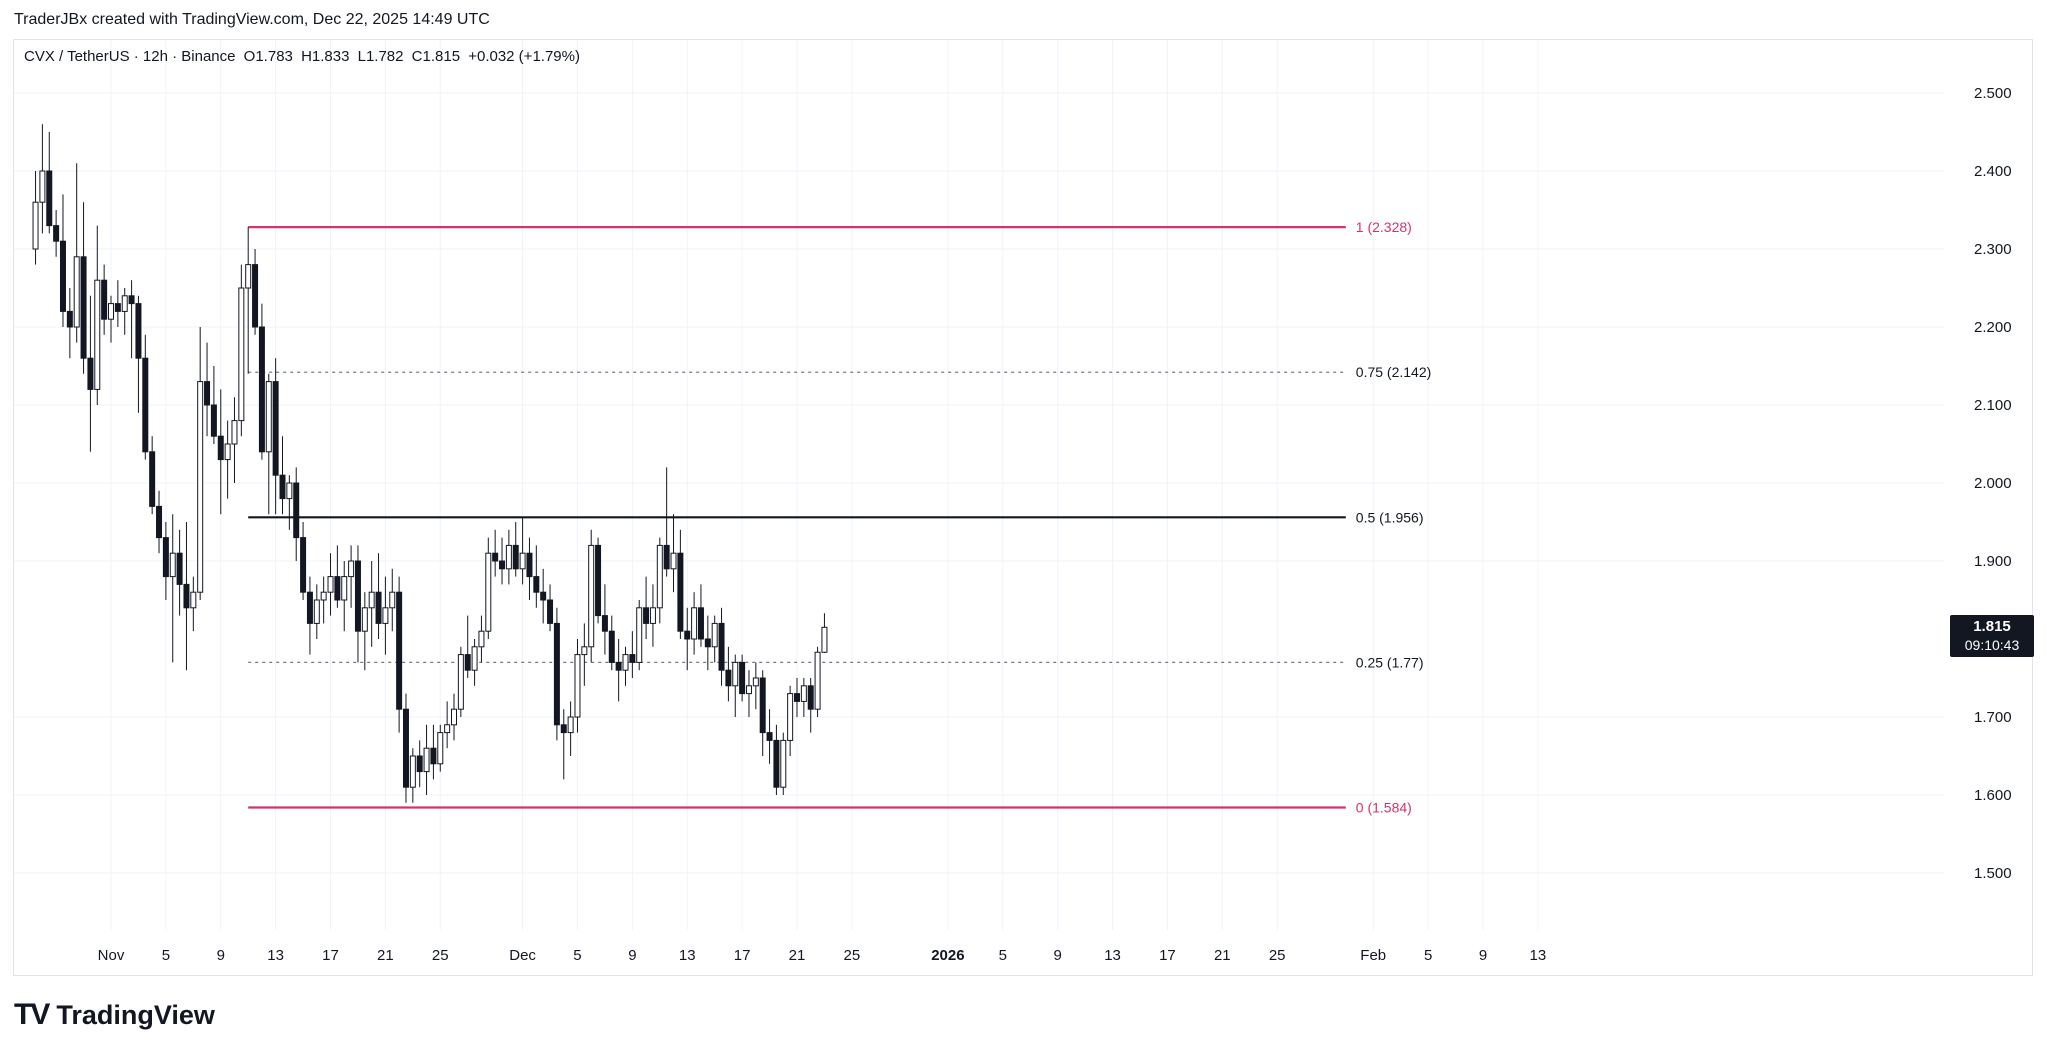  What do you see at coordinates (1538, 955) in the screenshot?
I see `x-tick-label: 13` at bounding box center [1538, 955].